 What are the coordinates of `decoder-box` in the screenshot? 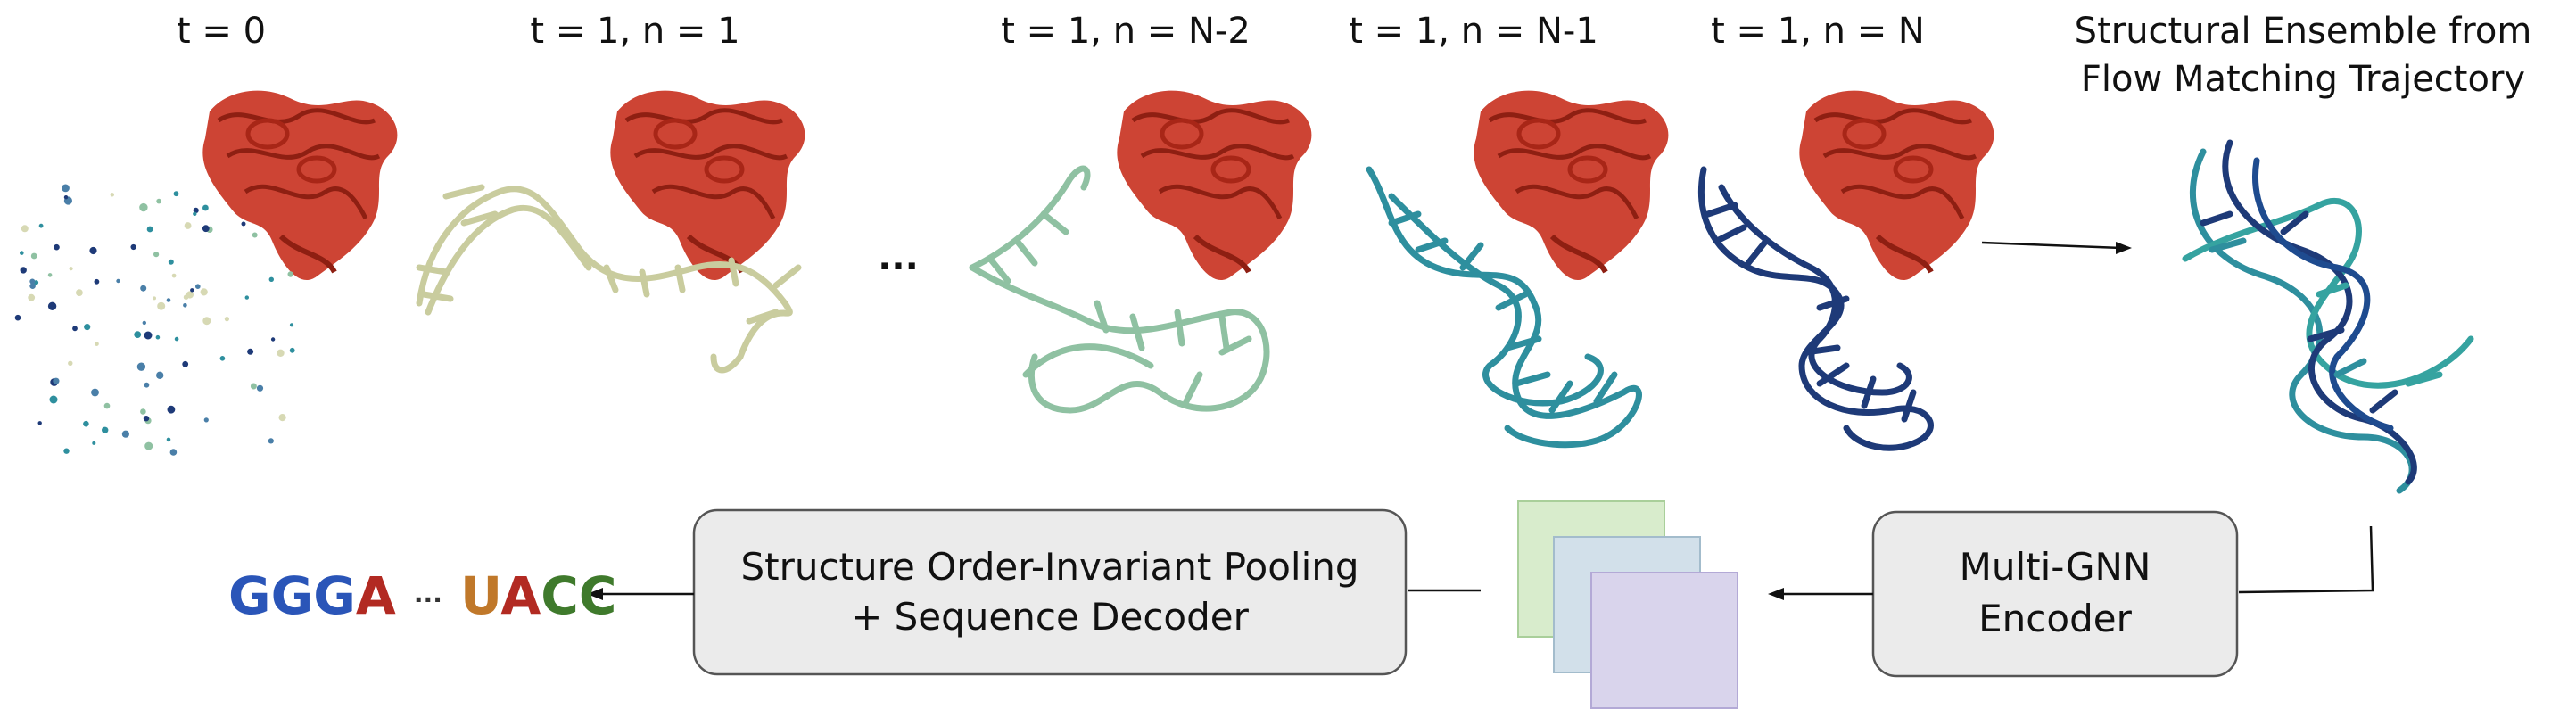 It's located at (1050, 592).